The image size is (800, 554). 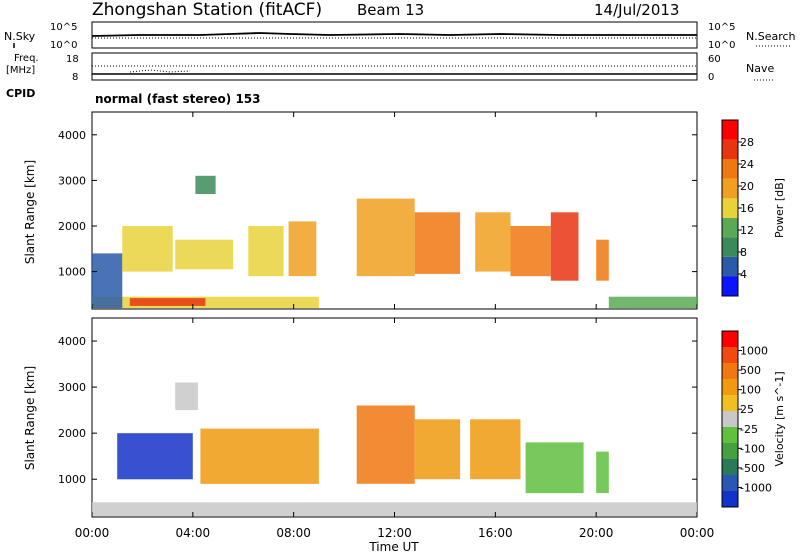 What do you see at coordinates (721, 45) in the screenshot?
I see `noise-right-tick-bottom: 10^0` at bounding box center [721, 45].